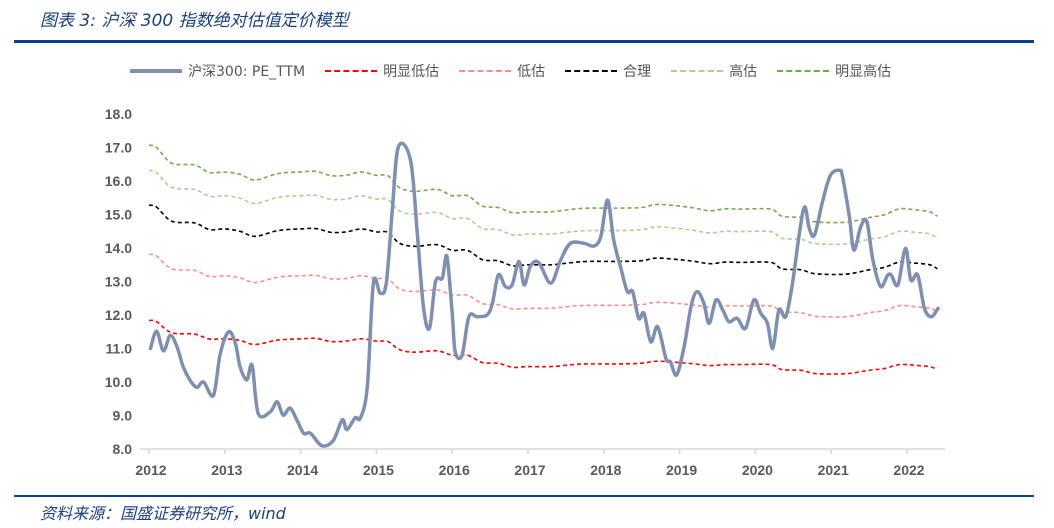 This screenshot has height=528, width=1054. I want to click on y-tick-label: 18.0, so click(118, 114).